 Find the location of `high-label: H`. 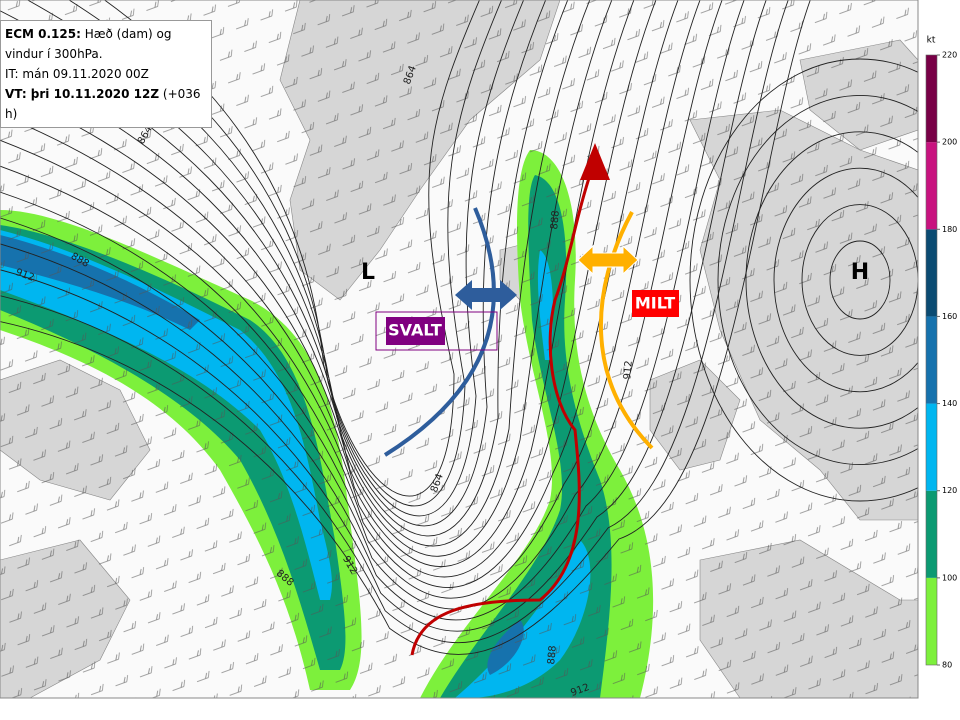

high-label: H is located at coordinates (860, 272).